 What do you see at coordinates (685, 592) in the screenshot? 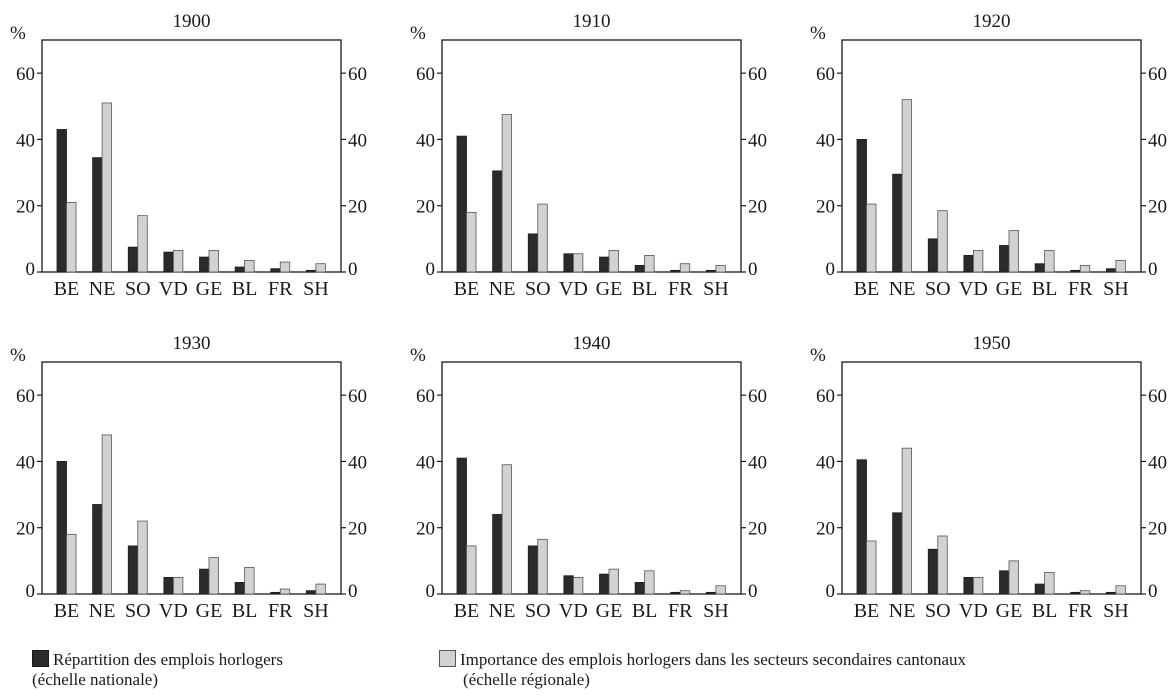
I see `bar-fr-regional` at bounding box center [685, 592].